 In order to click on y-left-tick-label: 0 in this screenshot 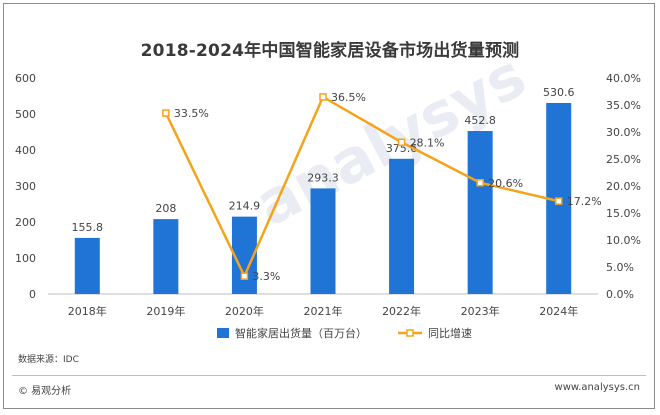, I will do `click(32, 294)`.